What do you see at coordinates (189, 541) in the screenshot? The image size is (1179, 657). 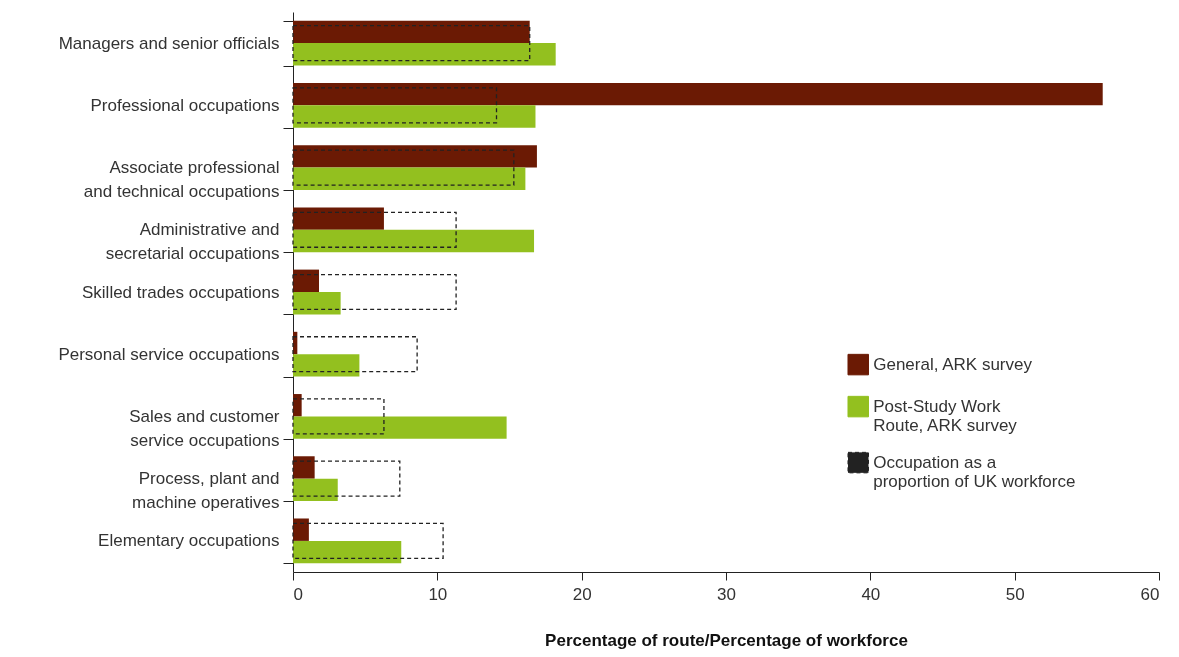 I see `y-tick-label: Elementary occupations` at bounding box center [189, 541].